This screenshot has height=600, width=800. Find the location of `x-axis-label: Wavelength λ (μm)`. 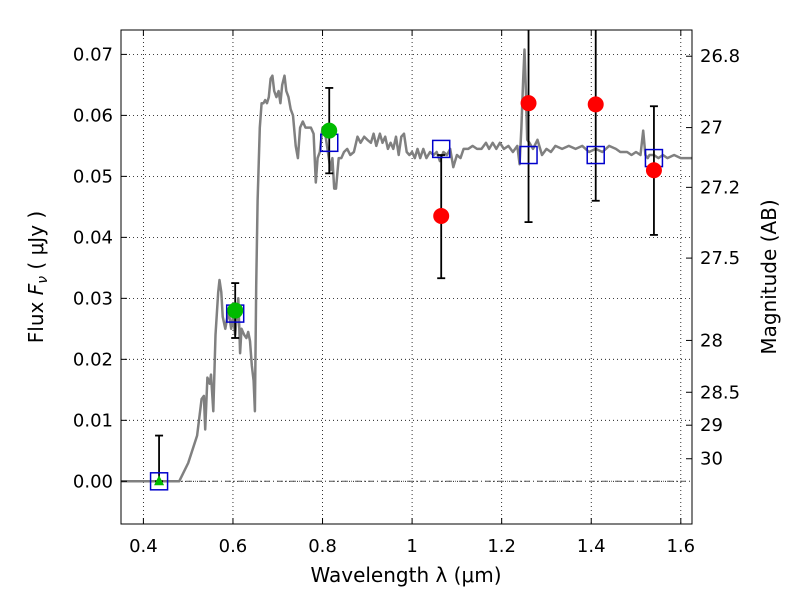

x-axis-label: Wavelength λ (μm) is located at coordinates (405, 575).